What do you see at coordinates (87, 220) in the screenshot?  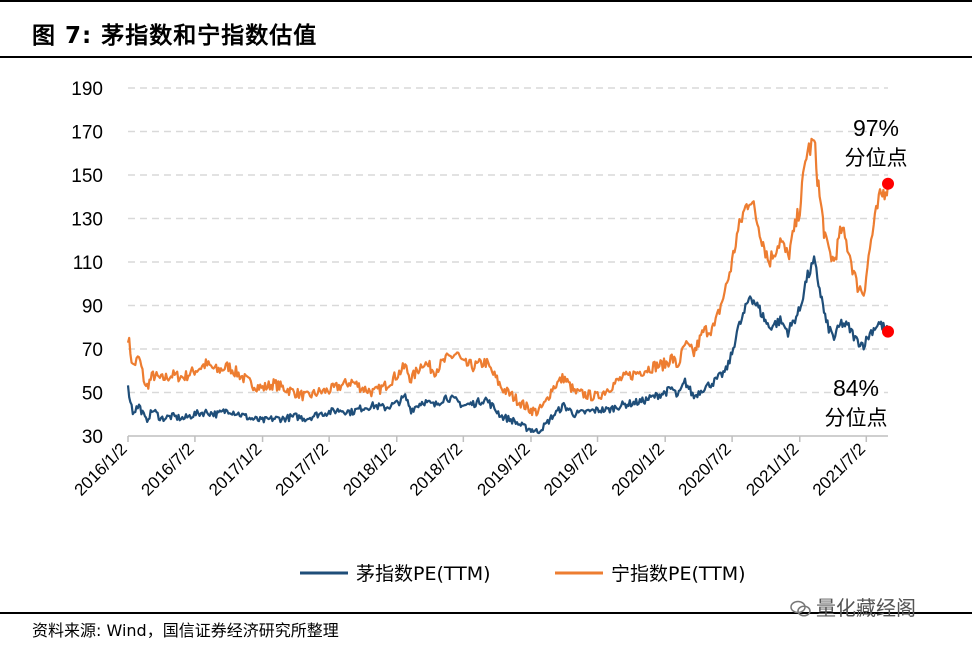 I see `y-tick-label: 130` at bounding box center [87, 220].